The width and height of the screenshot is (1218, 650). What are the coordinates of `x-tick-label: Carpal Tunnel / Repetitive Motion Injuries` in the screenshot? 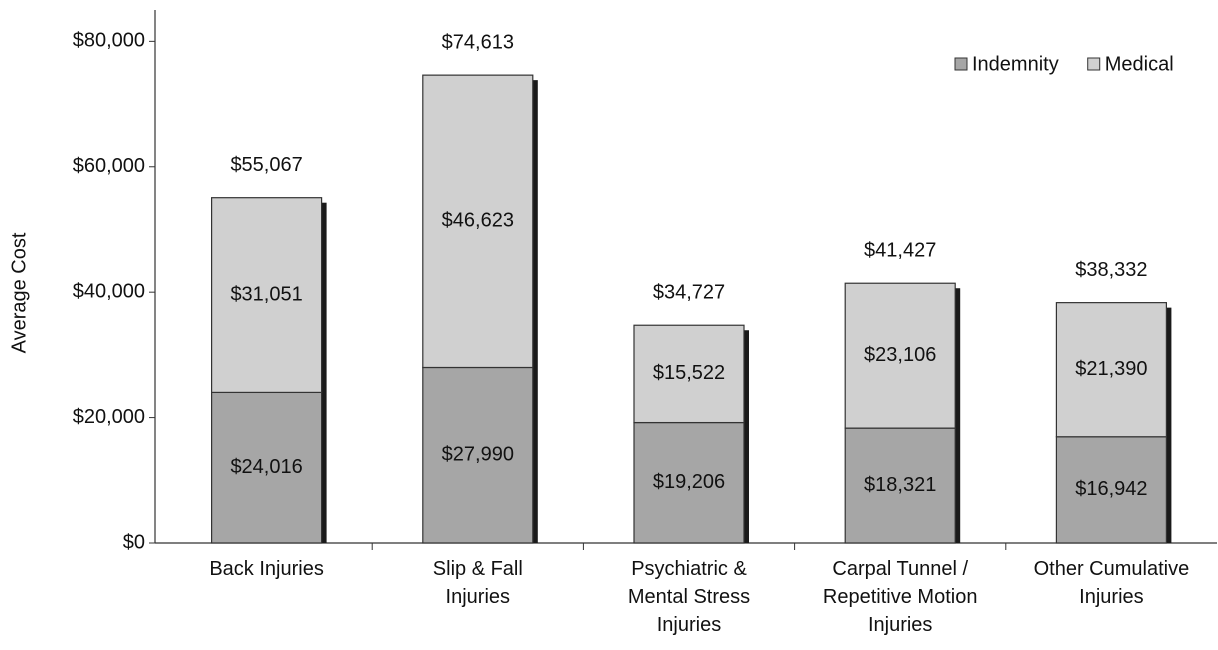 It's located at (900, 597).